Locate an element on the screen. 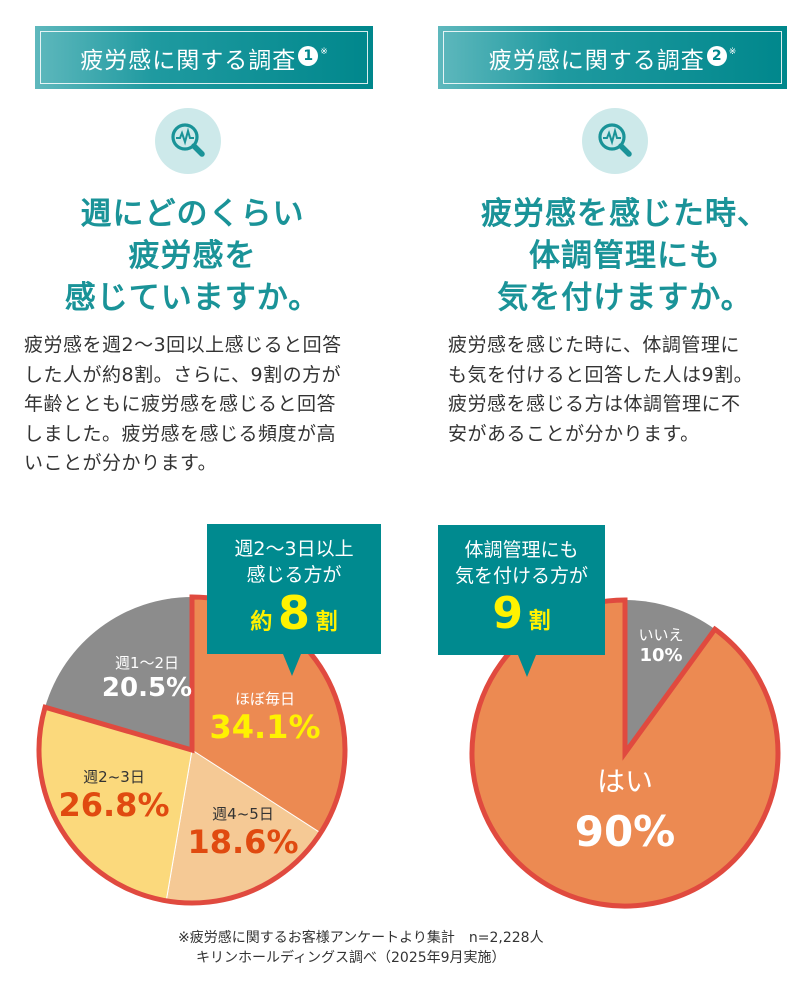 This screenshot has height=982, width=800. headline-line: 体調管理にも is located at coordinates (625, 256).